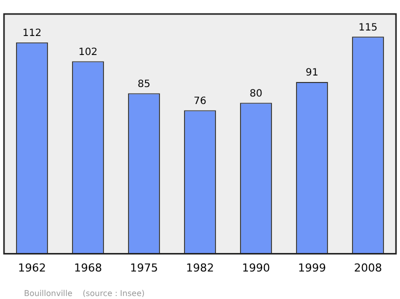  What do you see at coordinates (32, 33) in the screenshot?
I see `data-label: 112` at bounding box center [32, 33].